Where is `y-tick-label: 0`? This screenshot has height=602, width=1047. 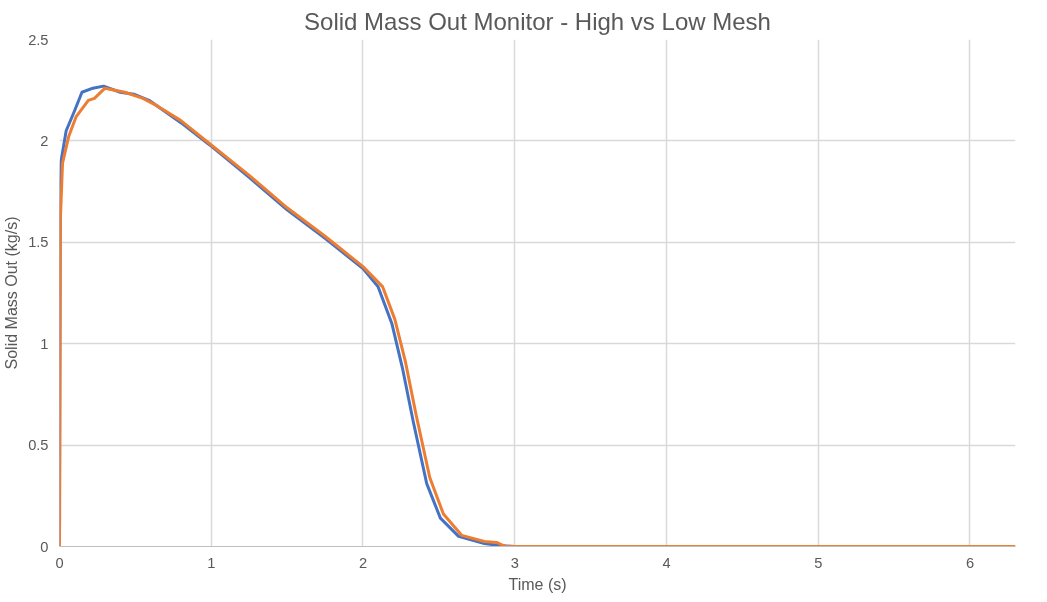 y-tick-label: 0 is located at coordinates (44, 546).